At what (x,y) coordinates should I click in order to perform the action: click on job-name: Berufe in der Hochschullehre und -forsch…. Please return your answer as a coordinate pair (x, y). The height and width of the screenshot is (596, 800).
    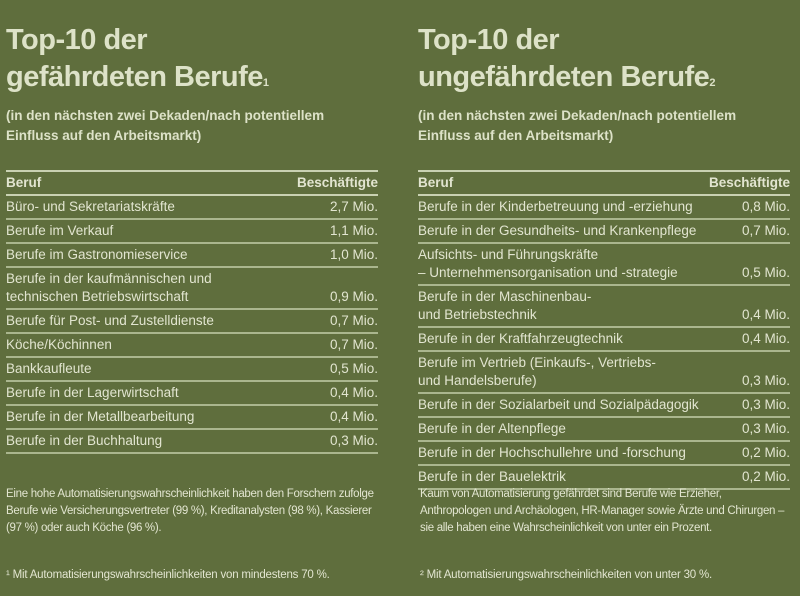
    Looking at the image, I should click on (552, 452).